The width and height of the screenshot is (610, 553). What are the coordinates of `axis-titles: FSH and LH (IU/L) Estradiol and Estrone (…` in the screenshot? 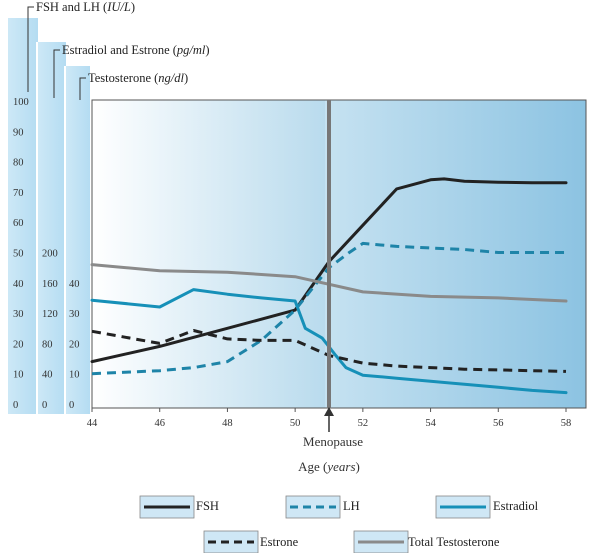 It's located at (118, 50).